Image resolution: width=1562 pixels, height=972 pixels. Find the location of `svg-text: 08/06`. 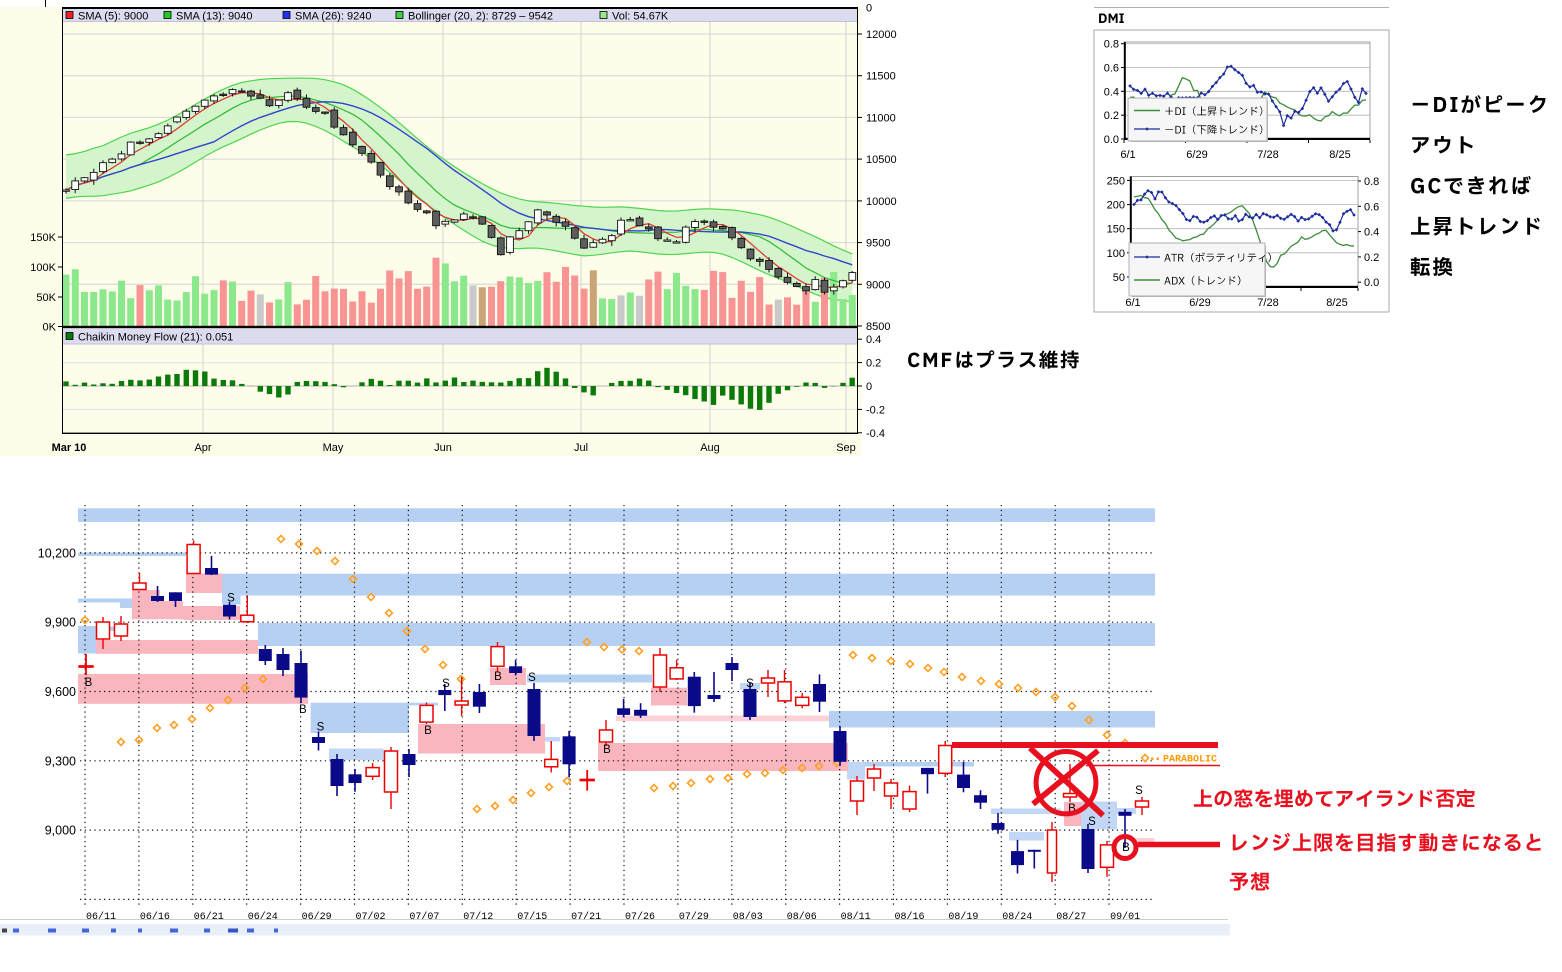

svg-text: 08/06 is located at coordinates (802, 917).